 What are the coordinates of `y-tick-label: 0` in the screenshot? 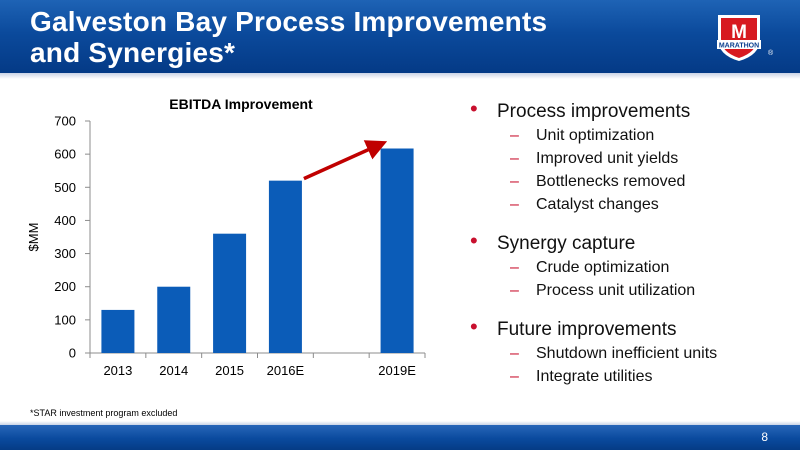 It's located at (72, 353).